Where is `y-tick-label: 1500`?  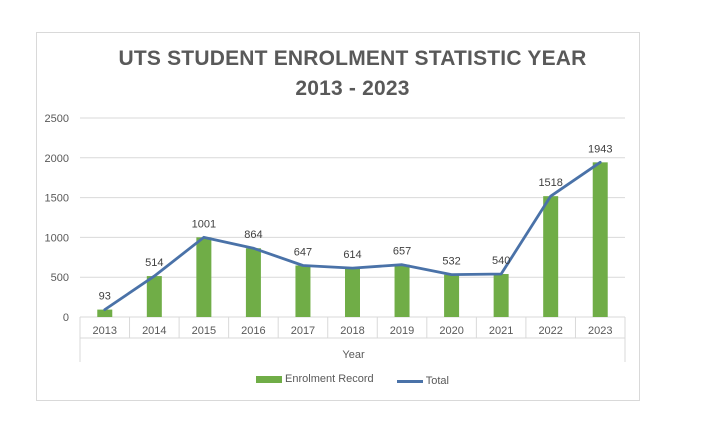 y-tick-label: 1500 is located at coordinates (57, 199).